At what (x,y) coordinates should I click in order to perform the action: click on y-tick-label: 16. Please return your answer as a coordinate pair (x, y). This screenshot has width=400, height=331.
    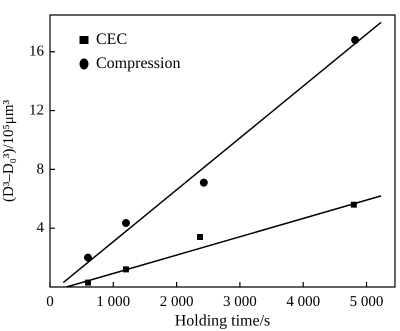
    Looking at the image, I should click on (36, 52).